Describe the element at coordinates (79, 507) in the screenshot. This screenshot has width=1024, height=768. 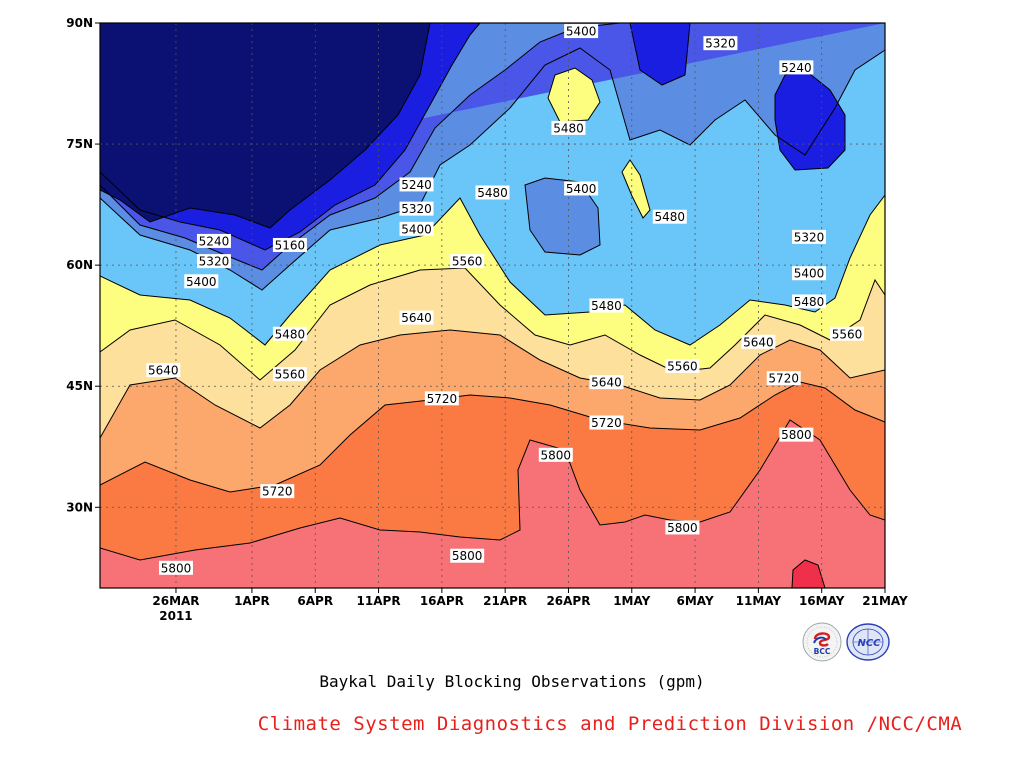
I see `y-tick-label: 30N` at that location.